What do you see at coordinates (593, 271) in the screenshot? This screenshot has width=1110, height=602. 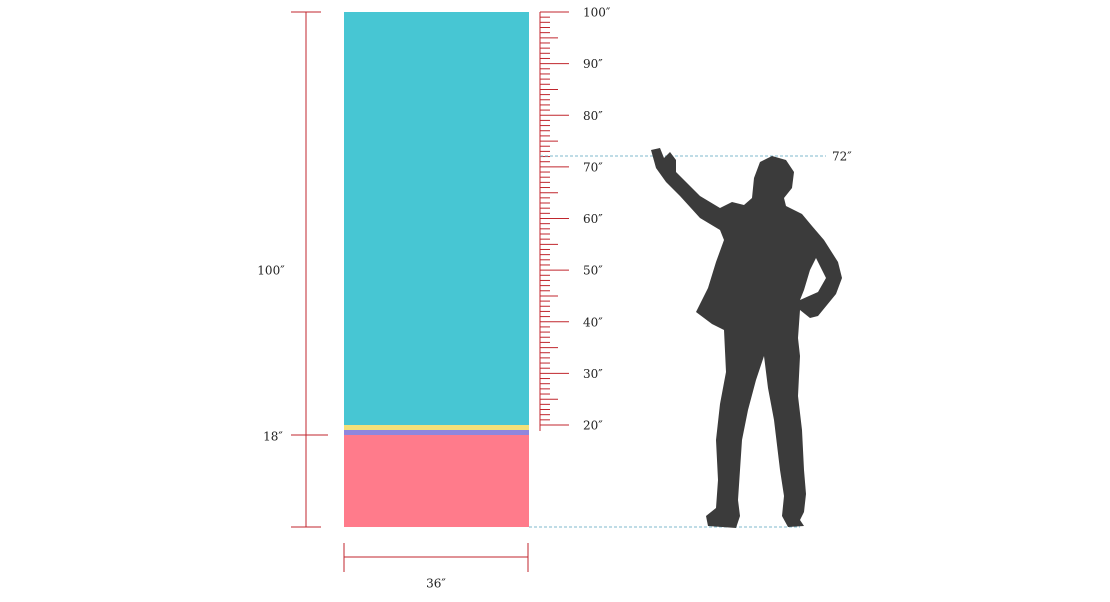 I see `ruler-label: 50″` at bounding box center [593, 271].